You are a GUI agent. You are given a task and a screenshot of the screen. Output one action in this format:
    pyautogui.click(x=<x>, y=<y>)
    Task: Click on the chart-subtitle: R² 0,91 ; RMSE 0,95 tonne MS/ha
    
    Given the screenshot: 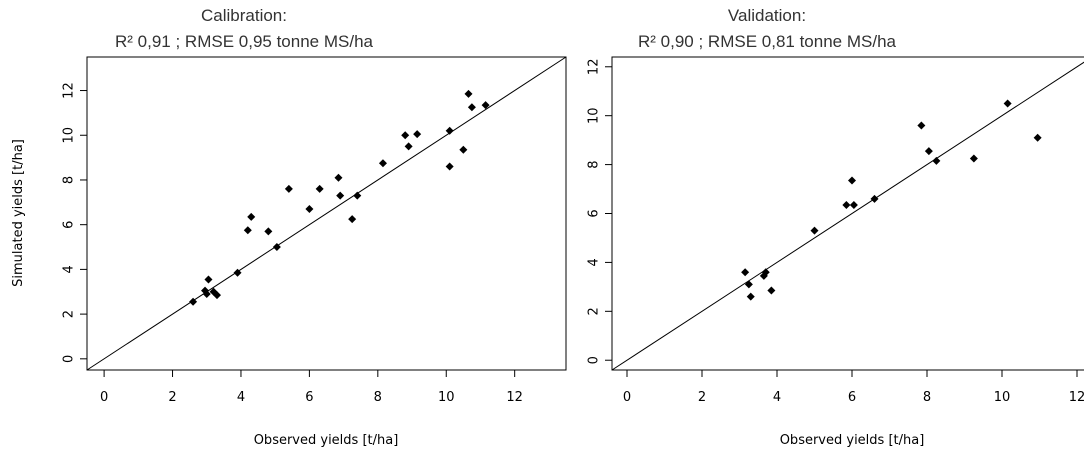 What is the action you would take?
    pyautogui.click(x=244, y=41)
    